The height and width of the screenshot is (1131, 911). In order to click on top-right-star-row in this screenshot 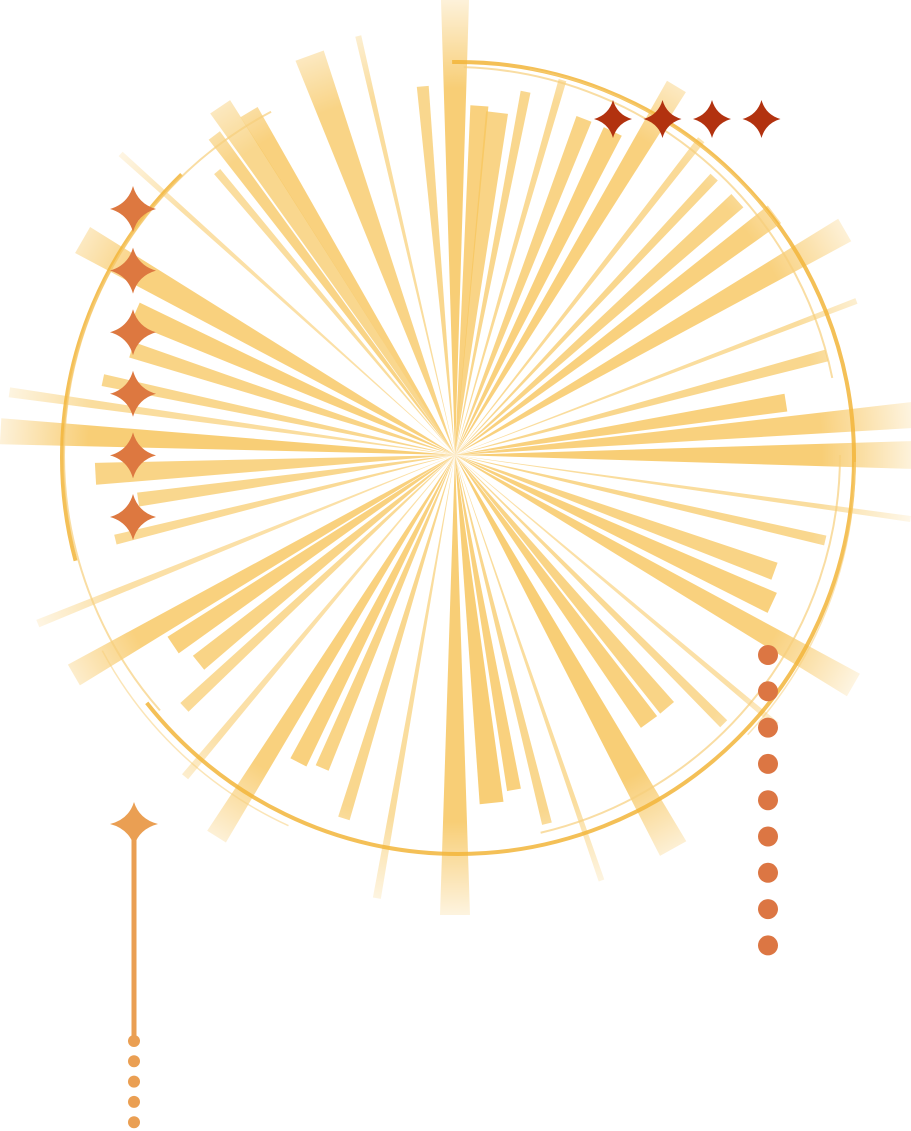, I will do `click(687, 119)`.